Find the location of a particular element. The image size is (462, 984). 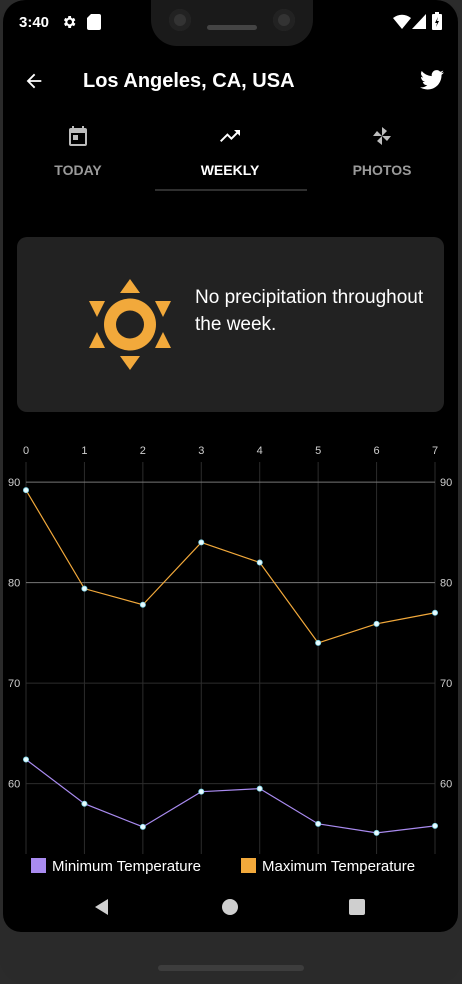

gesture-bar is located at coordinates (231, 968).